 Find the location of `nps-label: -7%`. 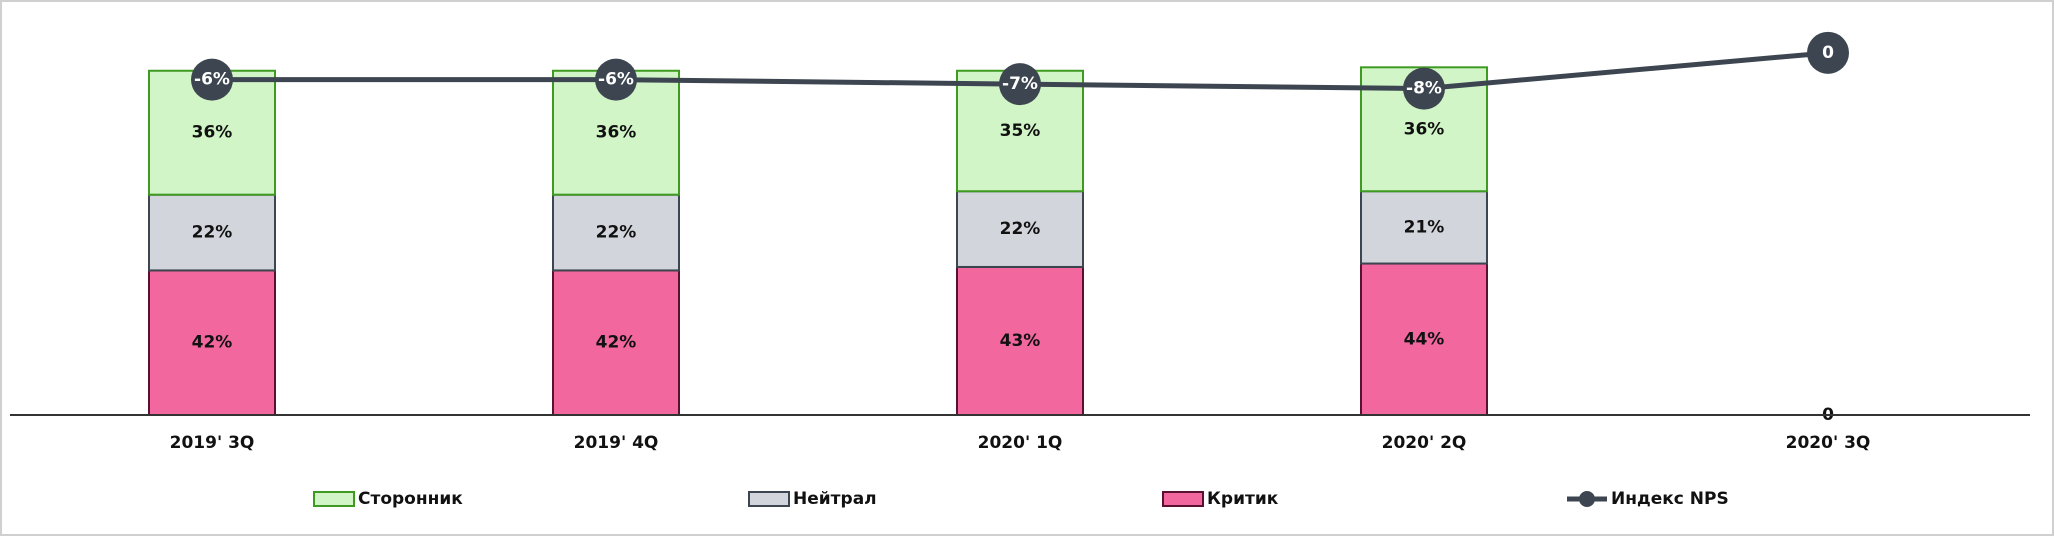

nps-label: -7% is located at coordinates (1020, 84).